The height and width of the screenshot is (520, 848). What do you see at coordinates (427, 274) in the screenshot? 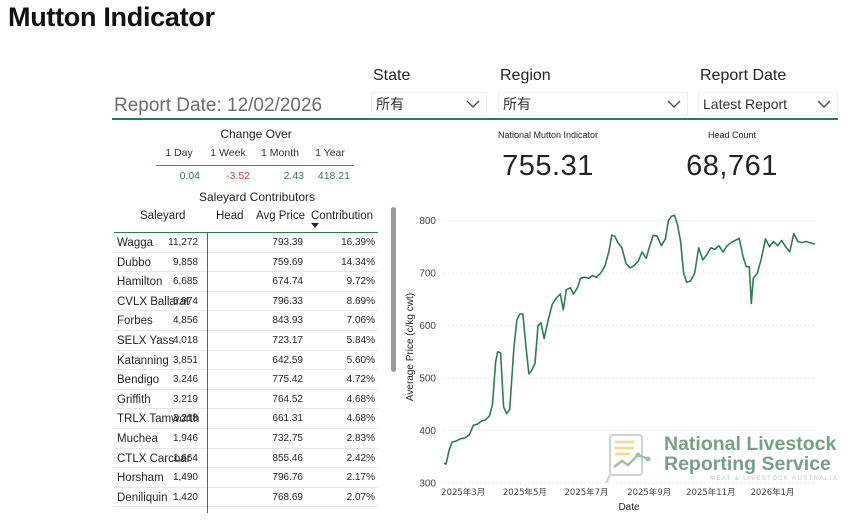
I see `y-tick-label: 700` at bounding box center [427, 274].